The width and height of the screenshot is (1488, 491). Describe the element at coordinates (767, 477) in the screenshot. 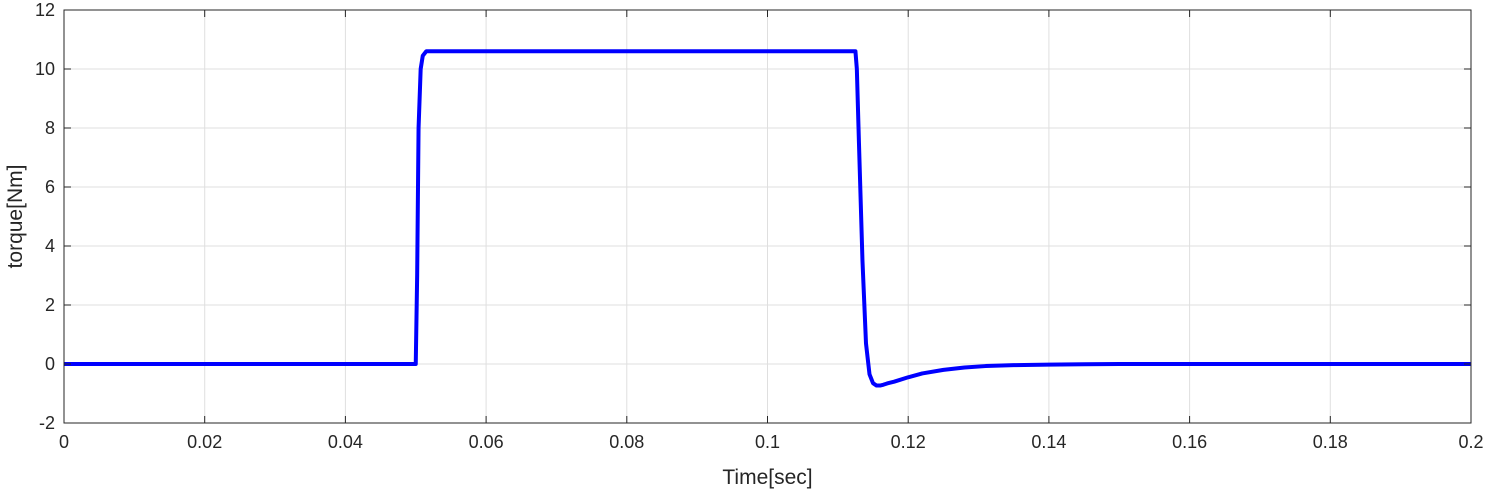

I see `x-axis-label: Time[sec]` at that location.